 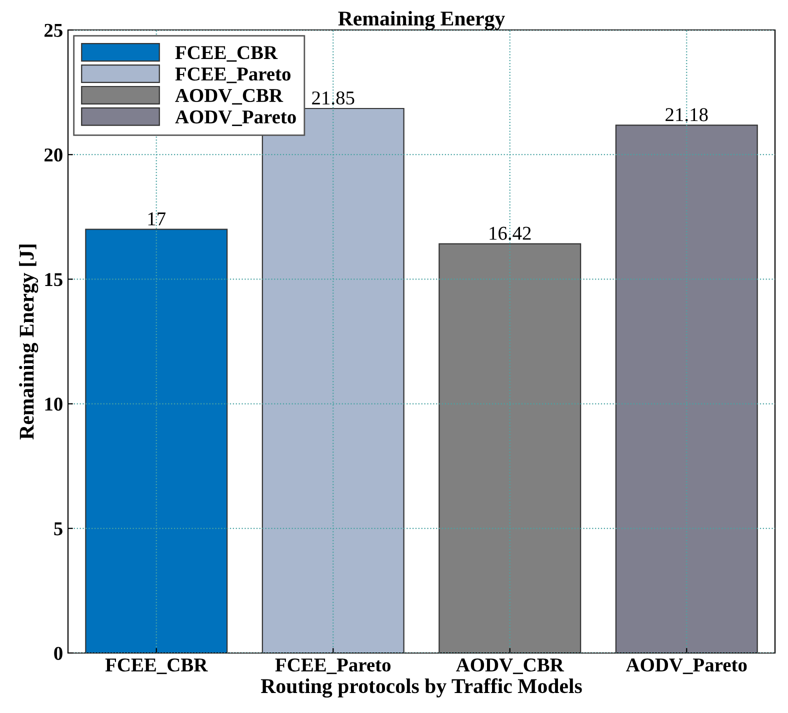 What do you see at coordinates (510, 666) in the screenshot?
I see `x-tick-label: AODV_CBR` at bounding box center [510, 666].